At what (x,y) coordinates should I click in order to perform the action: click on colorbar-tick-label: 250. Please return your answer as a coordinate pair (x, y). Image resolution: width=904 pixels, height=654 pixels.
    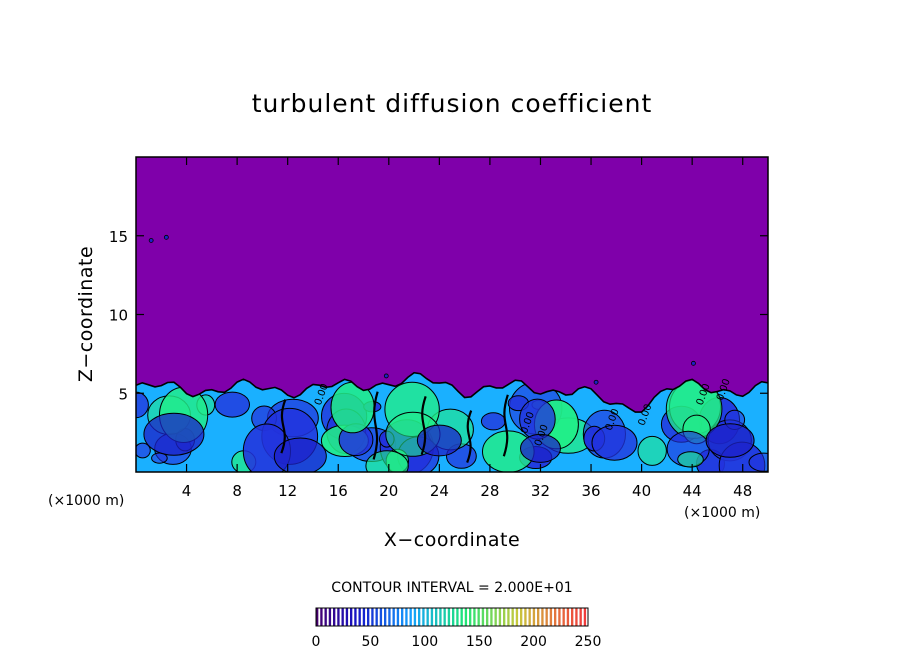
    Looking at the image, I should click on (588, 642).